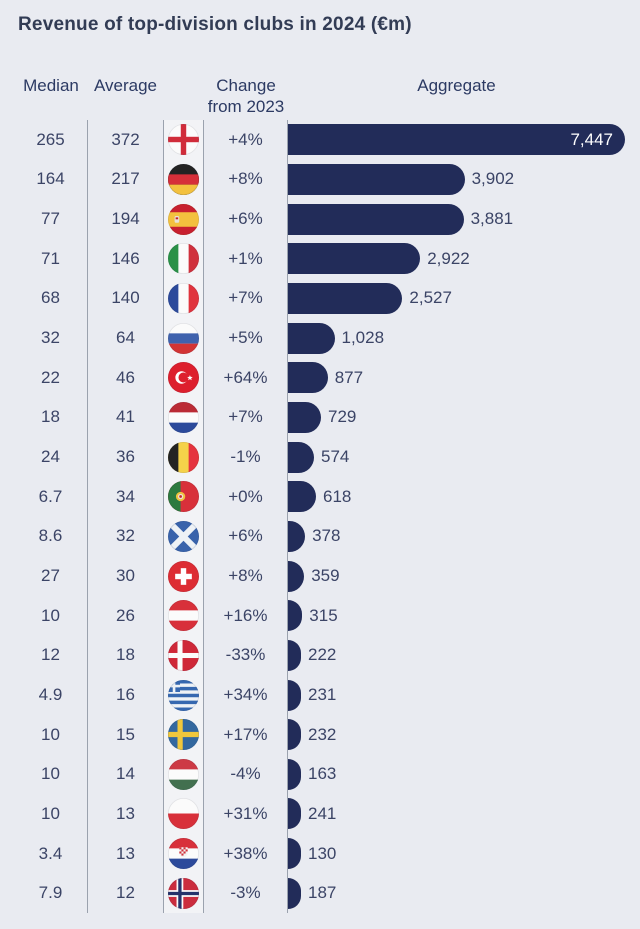 This screenshot has height=929, width=640. I want to click on aggregate-value: 378, so click(326, 536).